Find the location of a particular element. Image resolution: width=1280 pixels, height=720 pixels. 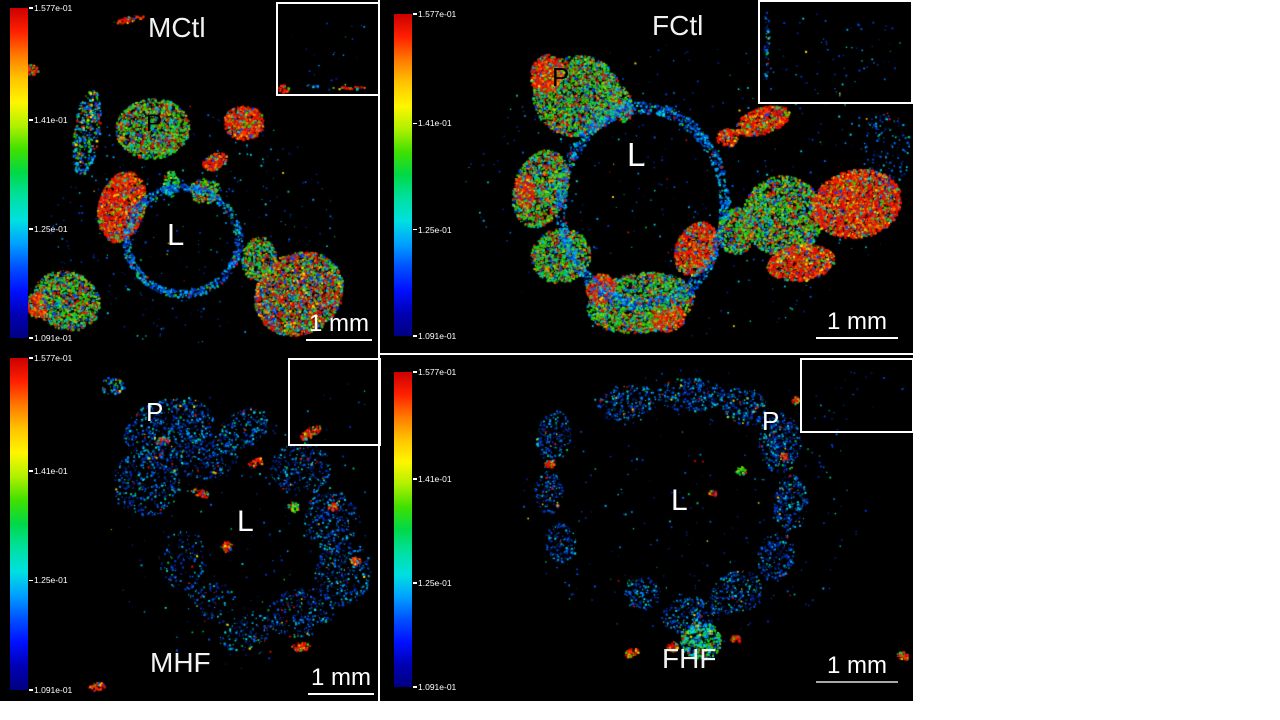

panel-divider-vertical is located at coordinates (379, 350).